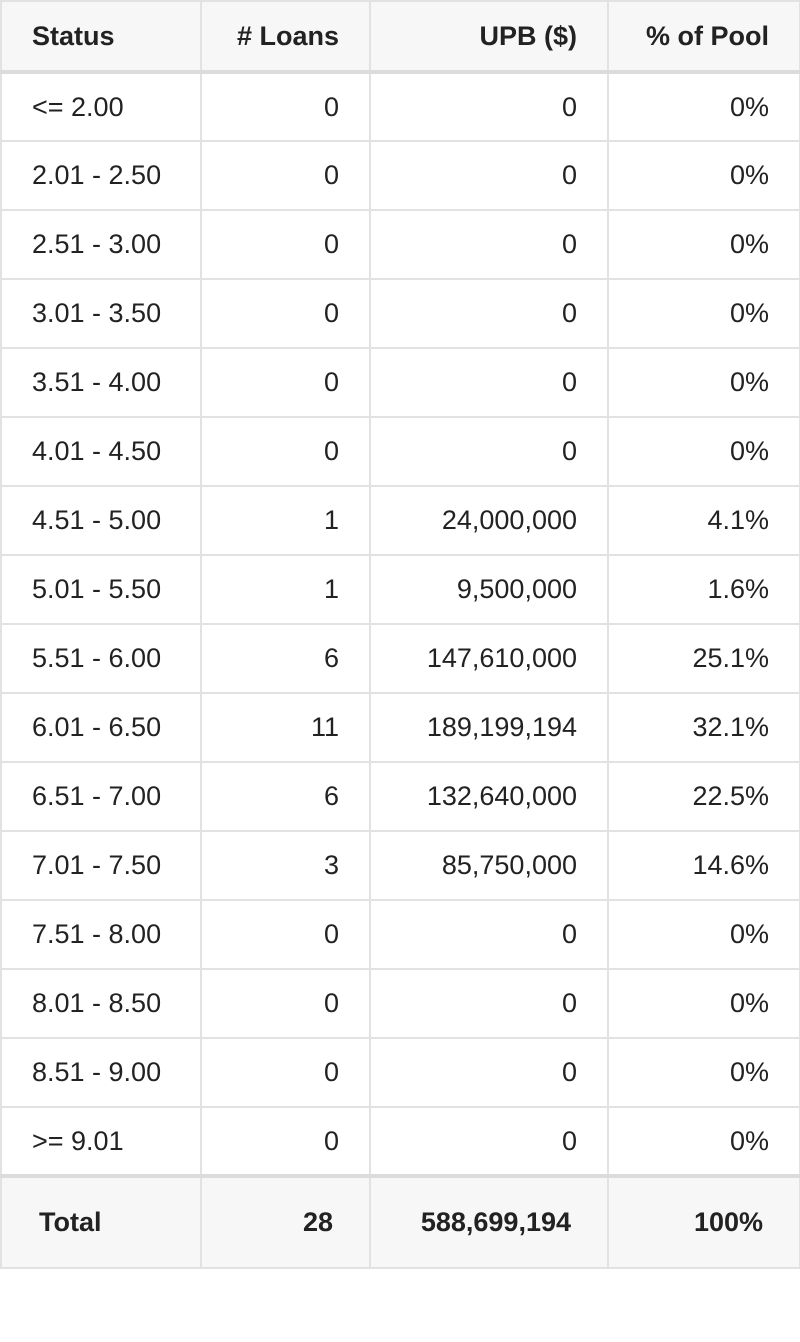 This screenshot has height=1342, width=800. What do you see at coordinates (703, 796) in the screenshot?
I see `cell-pool-pct: 22.5%` at bounding box center [703, 796].